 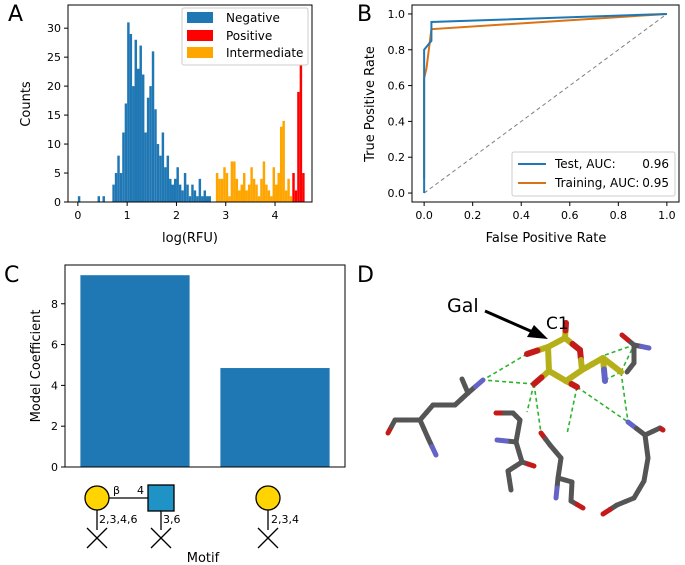 What do you see at coordinates (570, 215) in the screenshot?
I see `x-tick-label: 0.6` at bounding box center [570, 215].